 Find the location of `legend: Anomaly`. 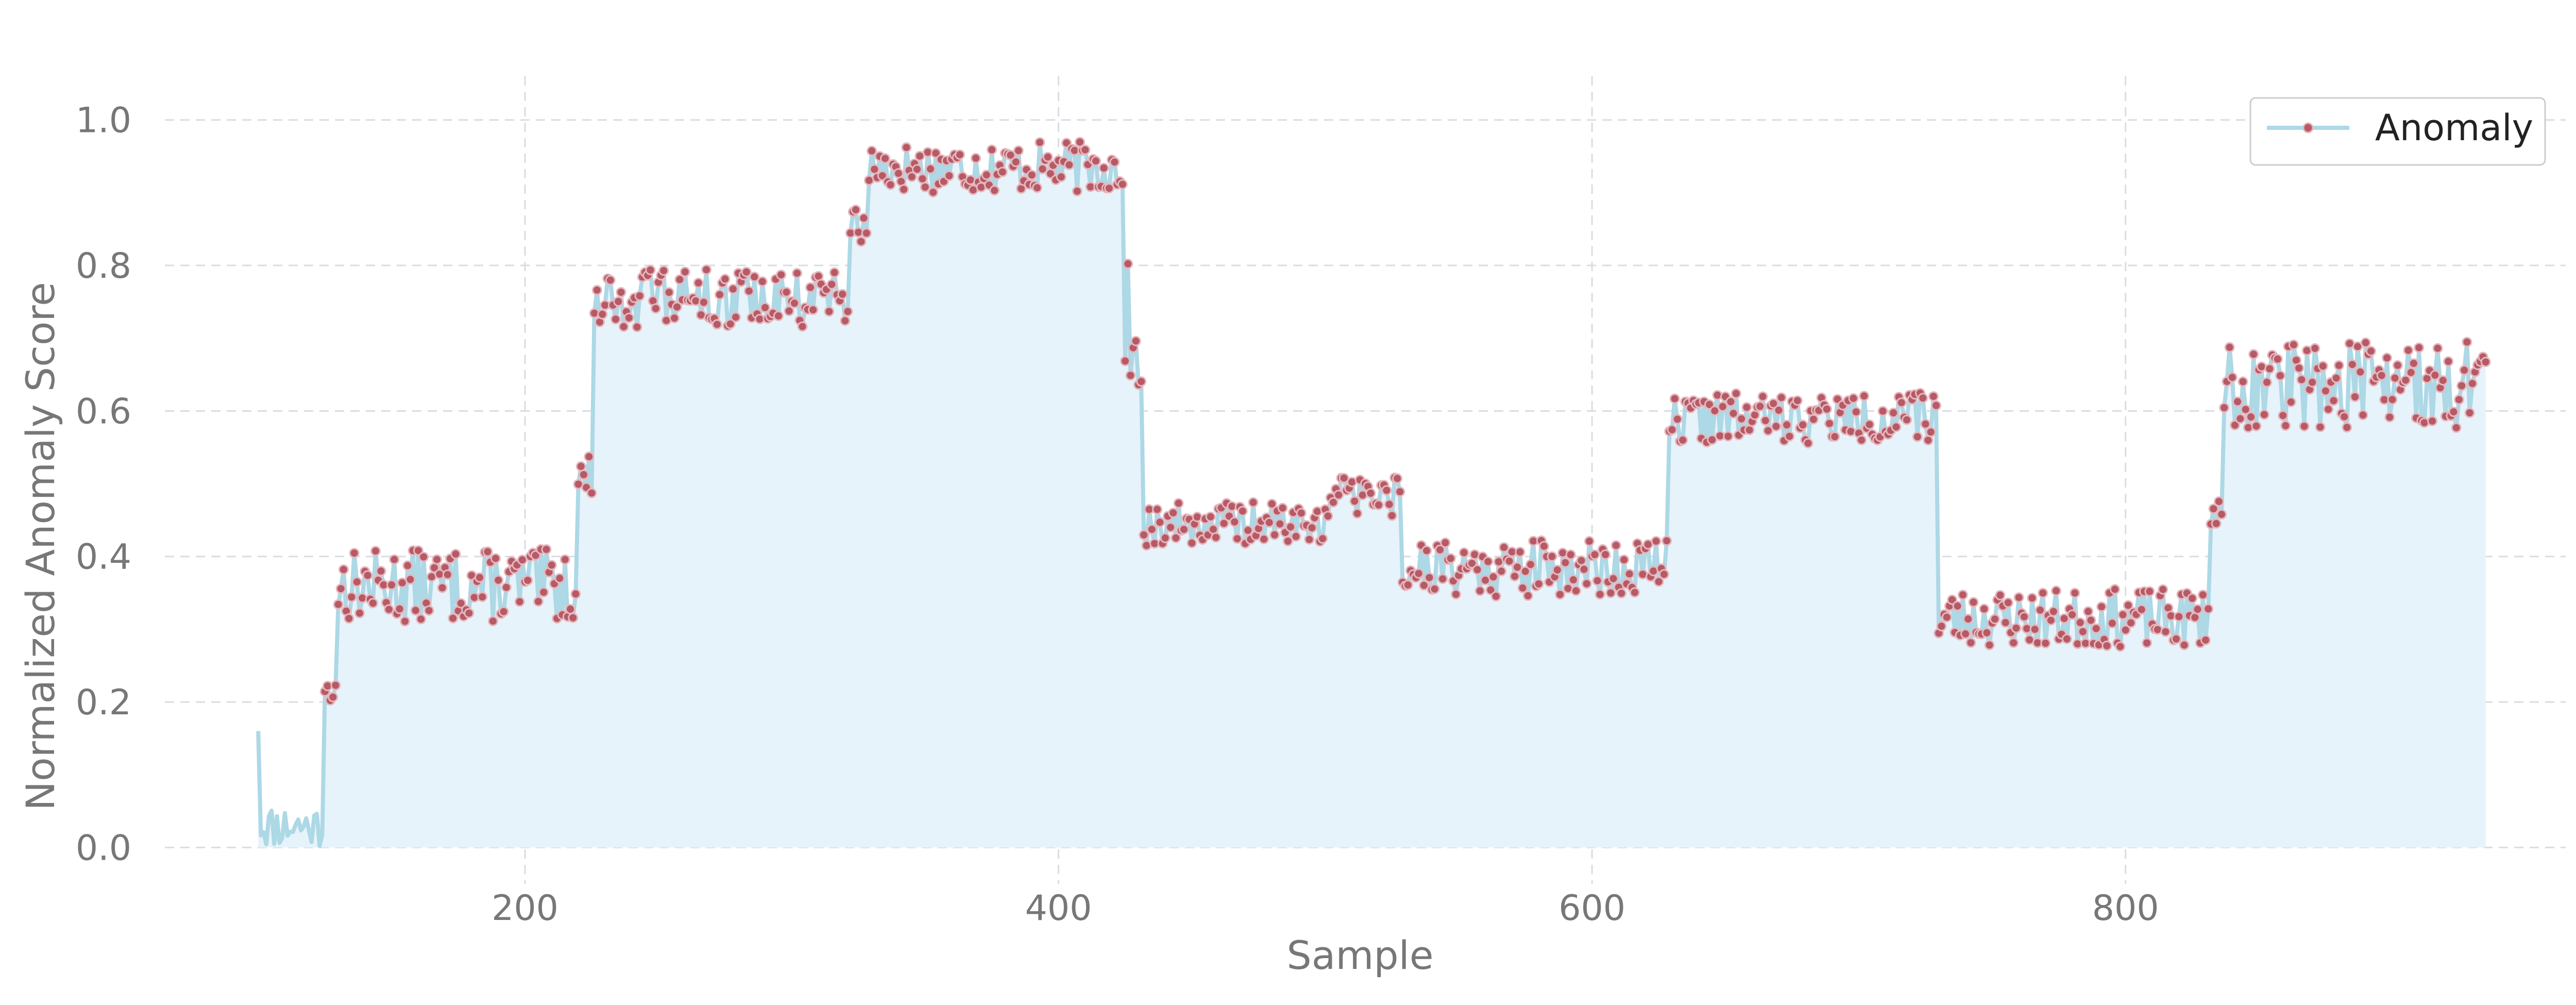

legend: Anomaly is located at coordinates (2397, 131).